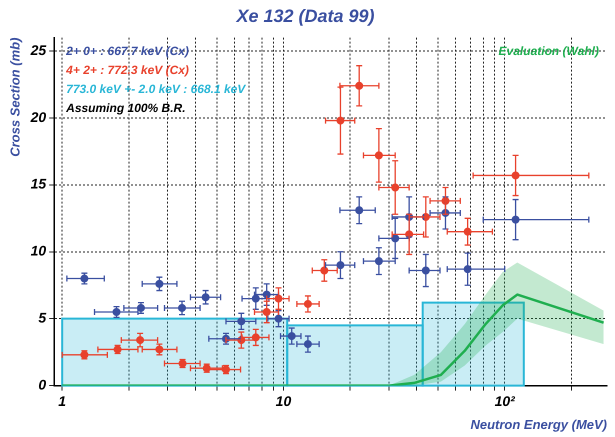 This screenshot has width=615, height=437. I want to click on y-tick-label: 10, so click(38, 250).